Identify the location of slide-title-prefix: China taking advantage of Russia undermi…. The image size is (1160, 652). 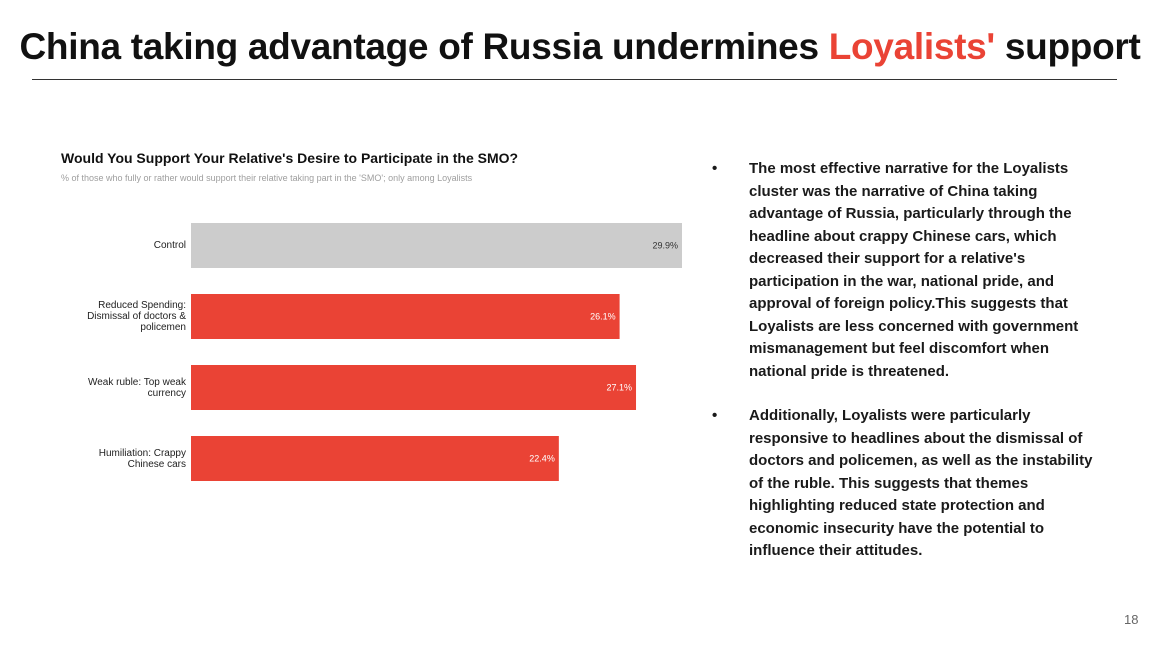
(424, 46).